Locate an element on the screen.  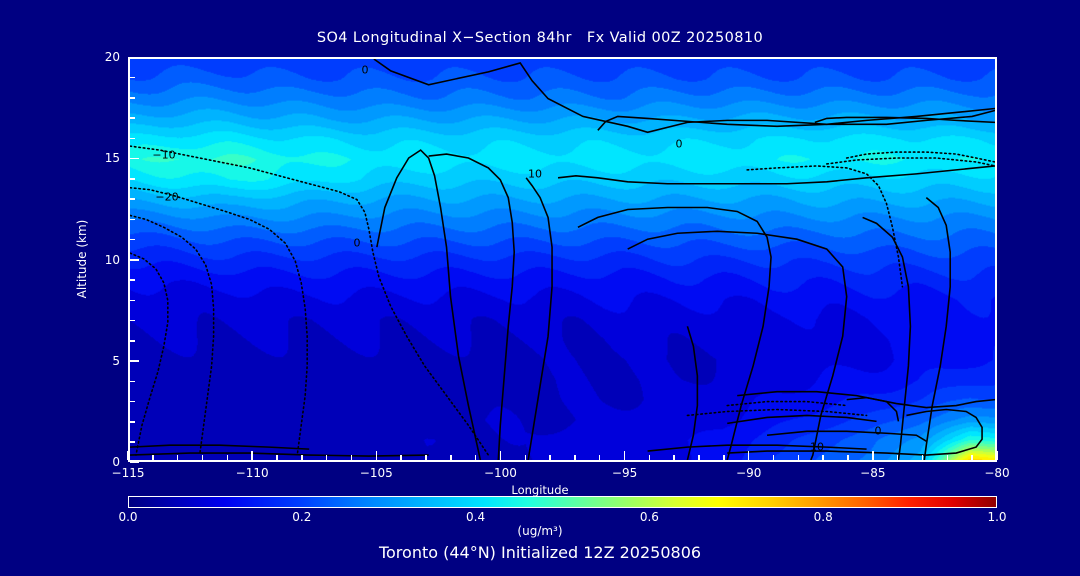
contour-label: −10 is located at coordinates (164, 155).